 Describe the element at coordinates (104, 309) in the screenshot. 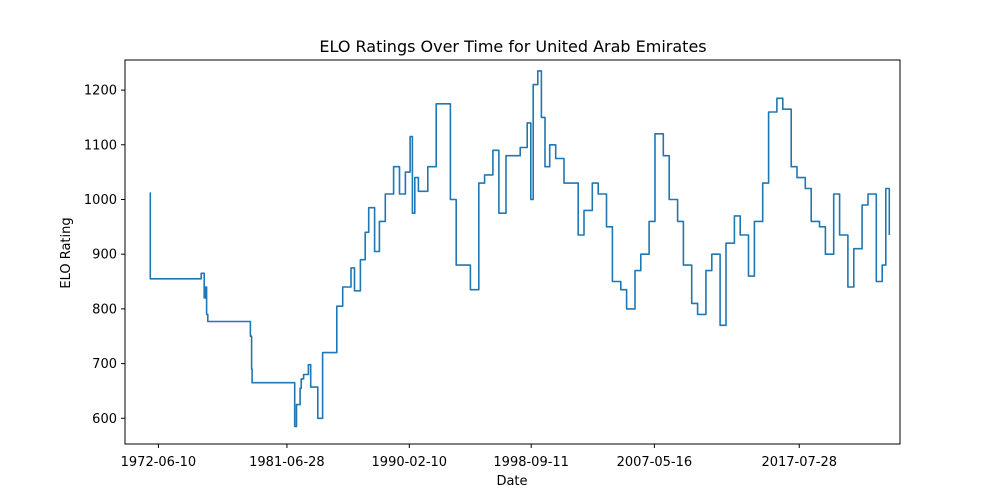

I see `y-tick-label: 800` at that location.